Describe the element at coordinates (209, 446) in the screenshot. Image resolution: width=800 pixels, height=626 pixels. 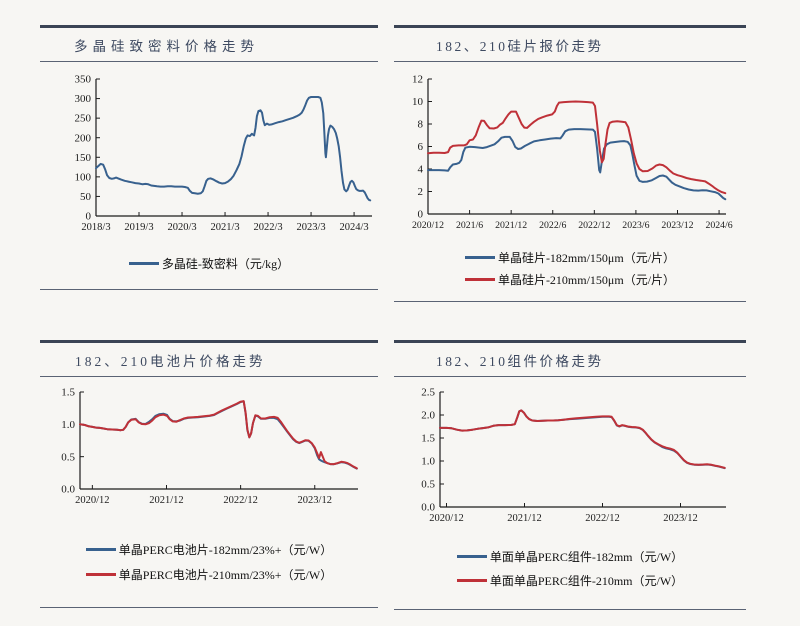
I see `chart-canvas-cell: 0.0 0.5 1.0 1.5 2020/12 2021/12 2022/12 2023/12` at that location.